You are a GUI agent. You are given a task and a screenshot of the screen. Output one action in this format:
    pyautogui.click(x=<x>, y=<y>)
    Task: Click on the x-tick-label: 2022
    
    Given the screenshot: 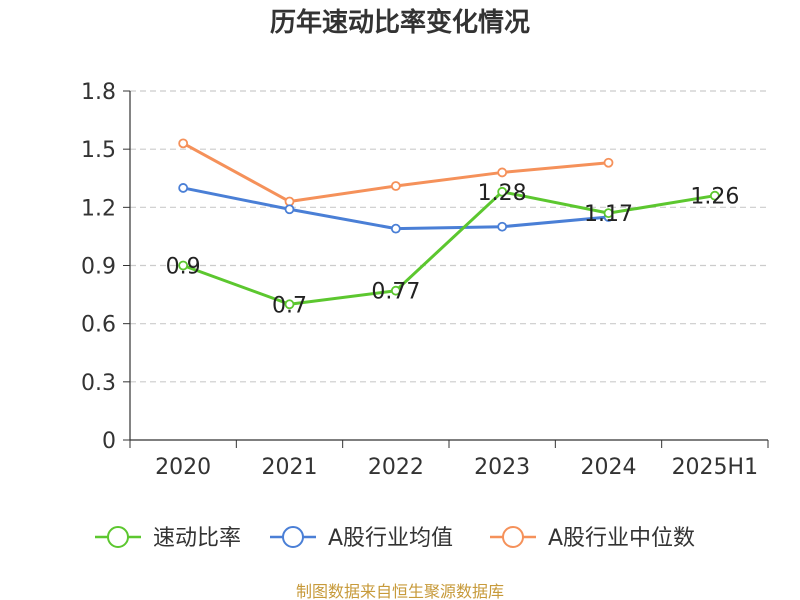 What is the action you would take?
    pyautogui.click(x=396, y=467)
    